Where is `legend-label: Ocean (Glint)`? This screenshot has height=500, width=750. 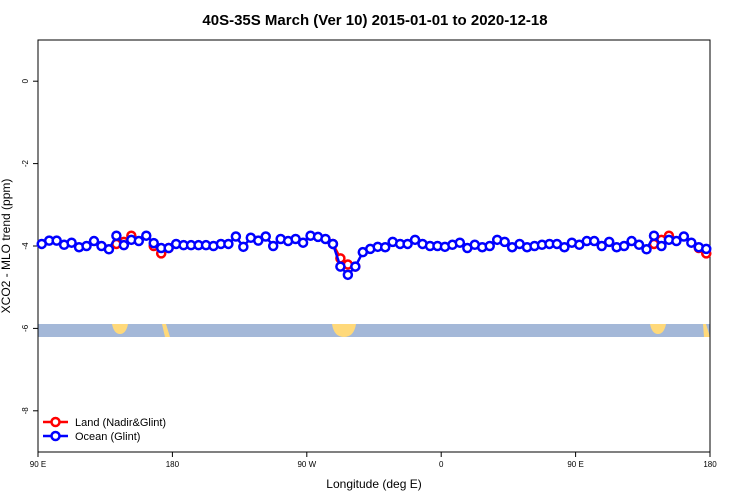 legend-label: Ocean (Glint) is located at coordinates (107, 437).